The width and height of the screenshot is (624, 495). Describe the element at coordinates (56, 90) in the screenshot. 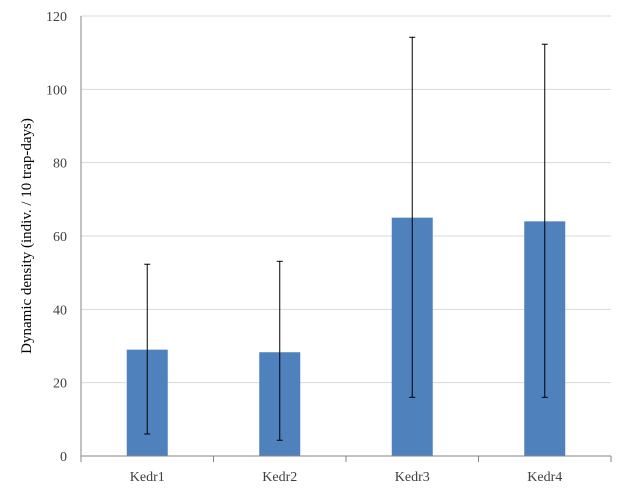

I see `y-tick-label: 100` at that location.